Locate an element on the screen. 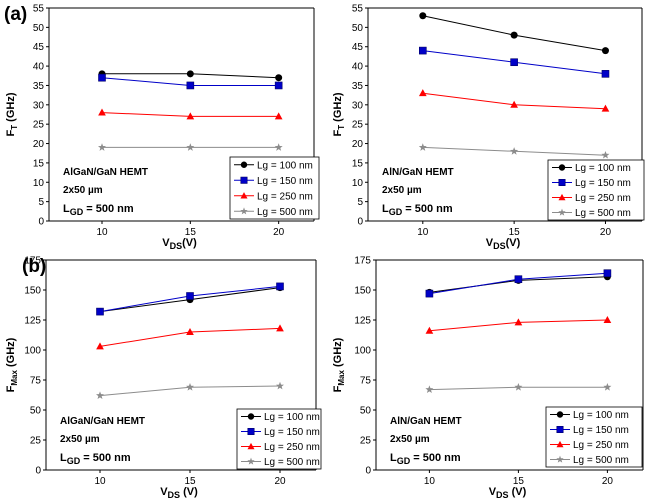 The image size is (654, 504). x-axis-title: VDS(V) is located at coordinates (503, 244).